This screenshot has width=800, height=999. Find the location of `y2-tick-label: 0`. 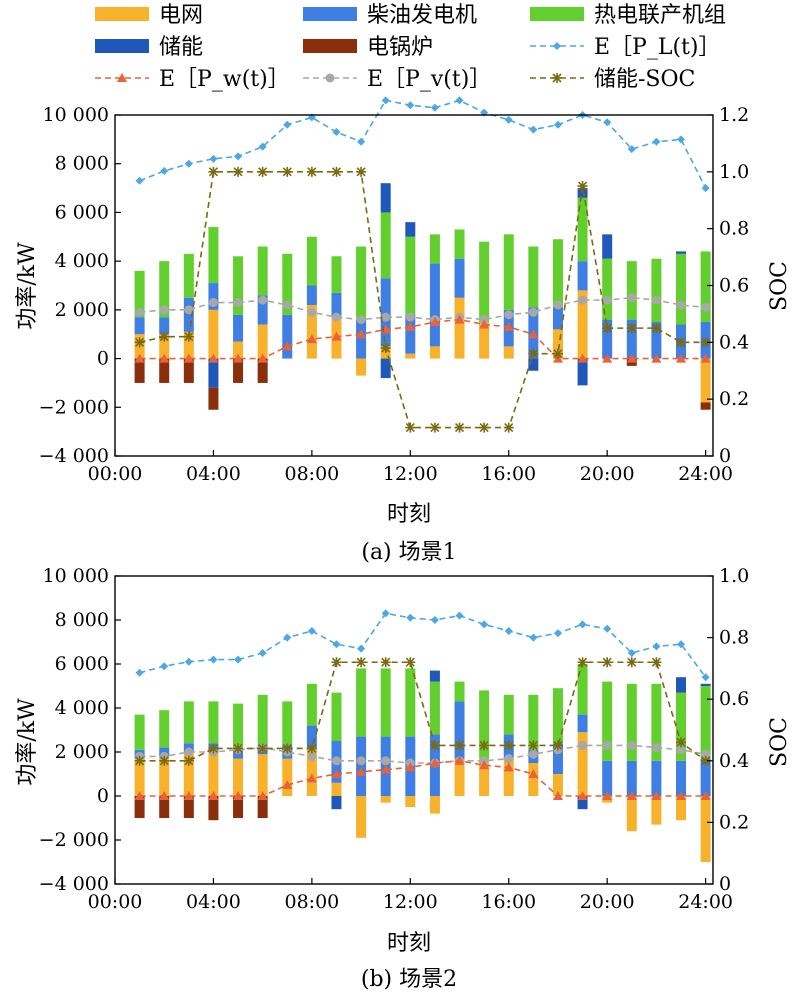

y2-tick-label: 0 is located at coordinates (725, 884).